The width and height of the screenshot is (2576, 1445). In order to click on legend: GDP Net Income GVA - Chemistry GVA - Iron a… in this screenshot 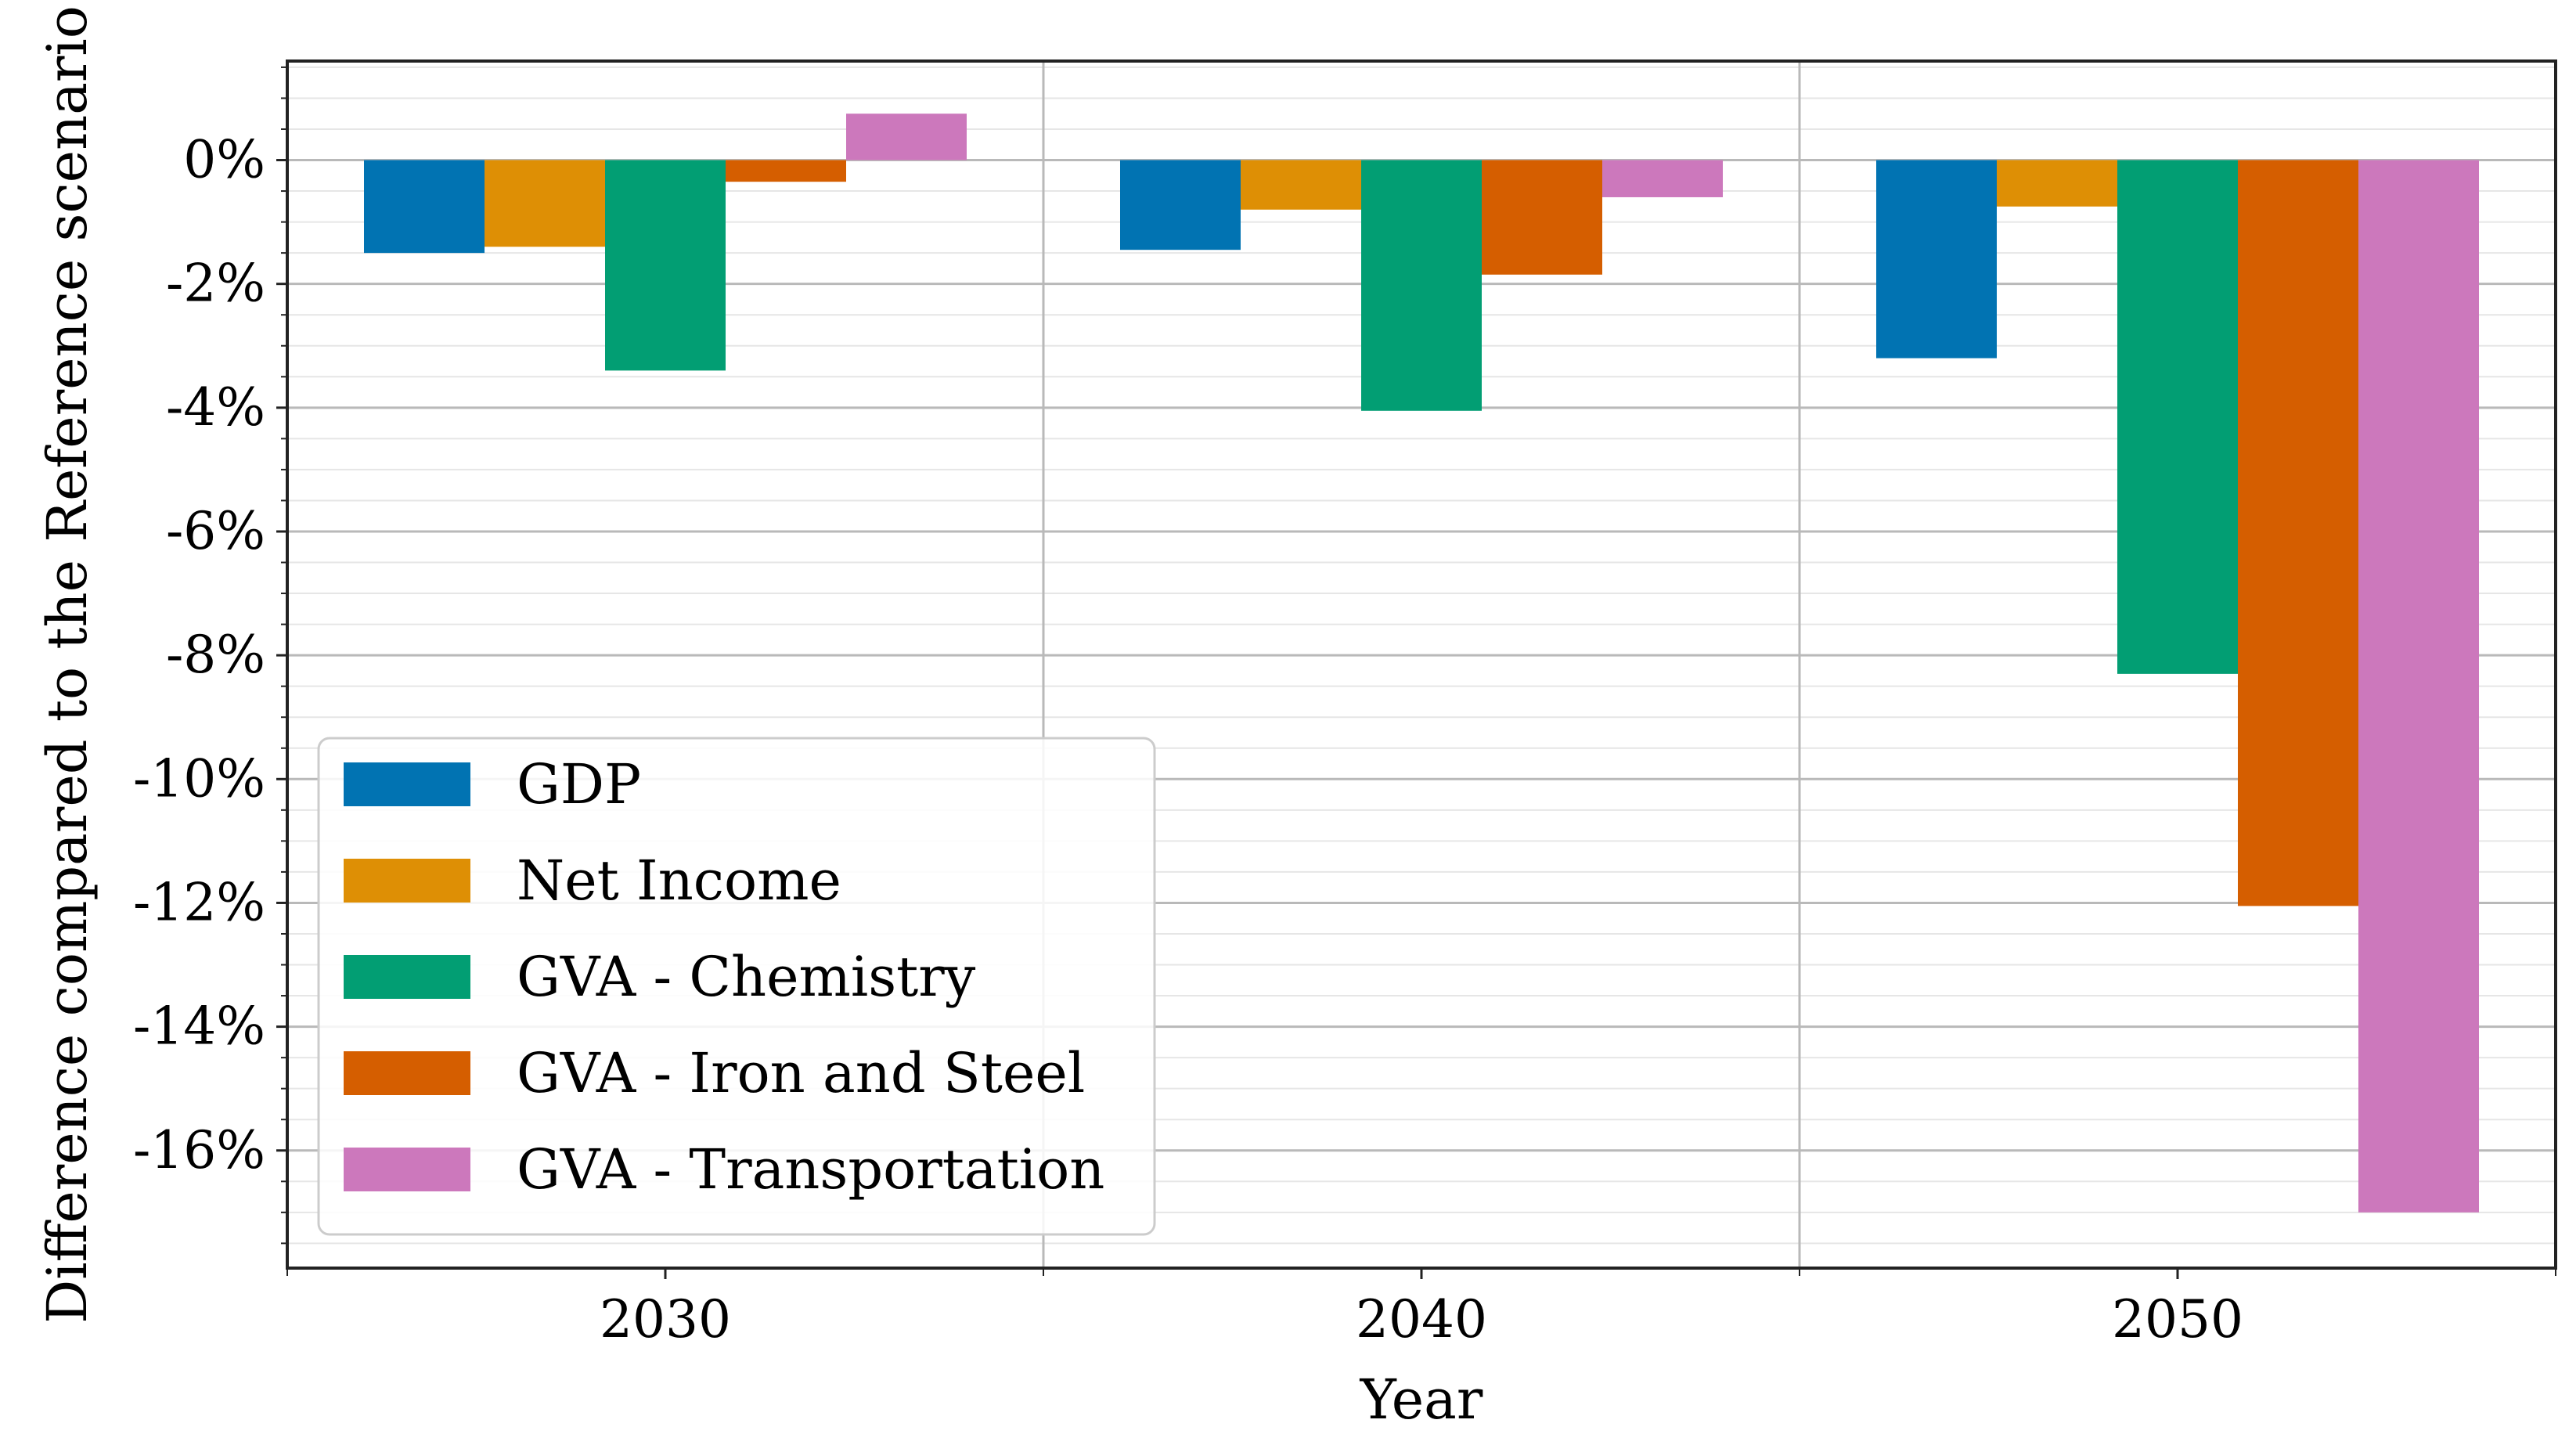, I will do `click(736, 986)`.